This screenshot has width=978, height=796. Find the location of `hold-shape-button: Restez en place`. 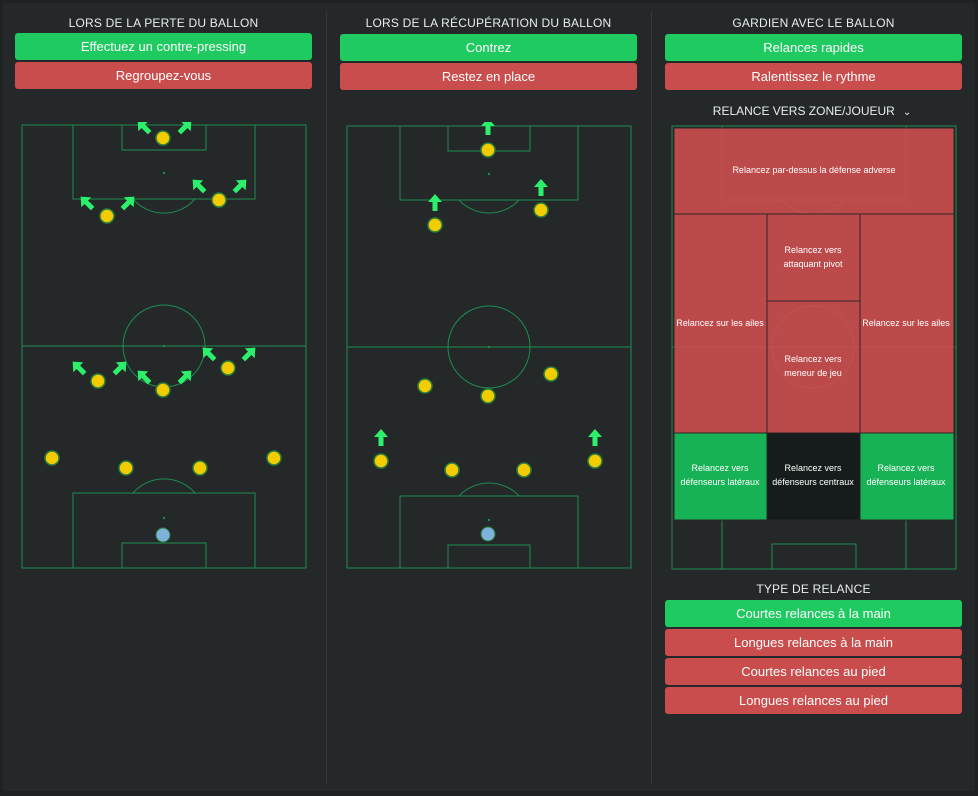

hold-shape-button: Restez en place is located at coordinates (488, 76).